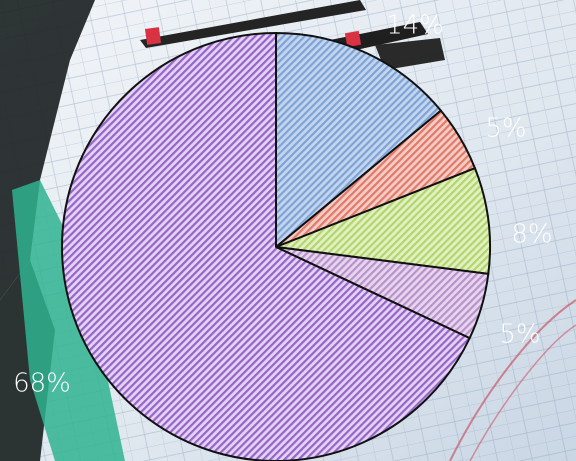 The height and width of the screenshot is (461, 576). What do you see at coordinates (42, 384) in the screenshot?
I see `slice-label-4: 68%` at bounding box center [42, 384].